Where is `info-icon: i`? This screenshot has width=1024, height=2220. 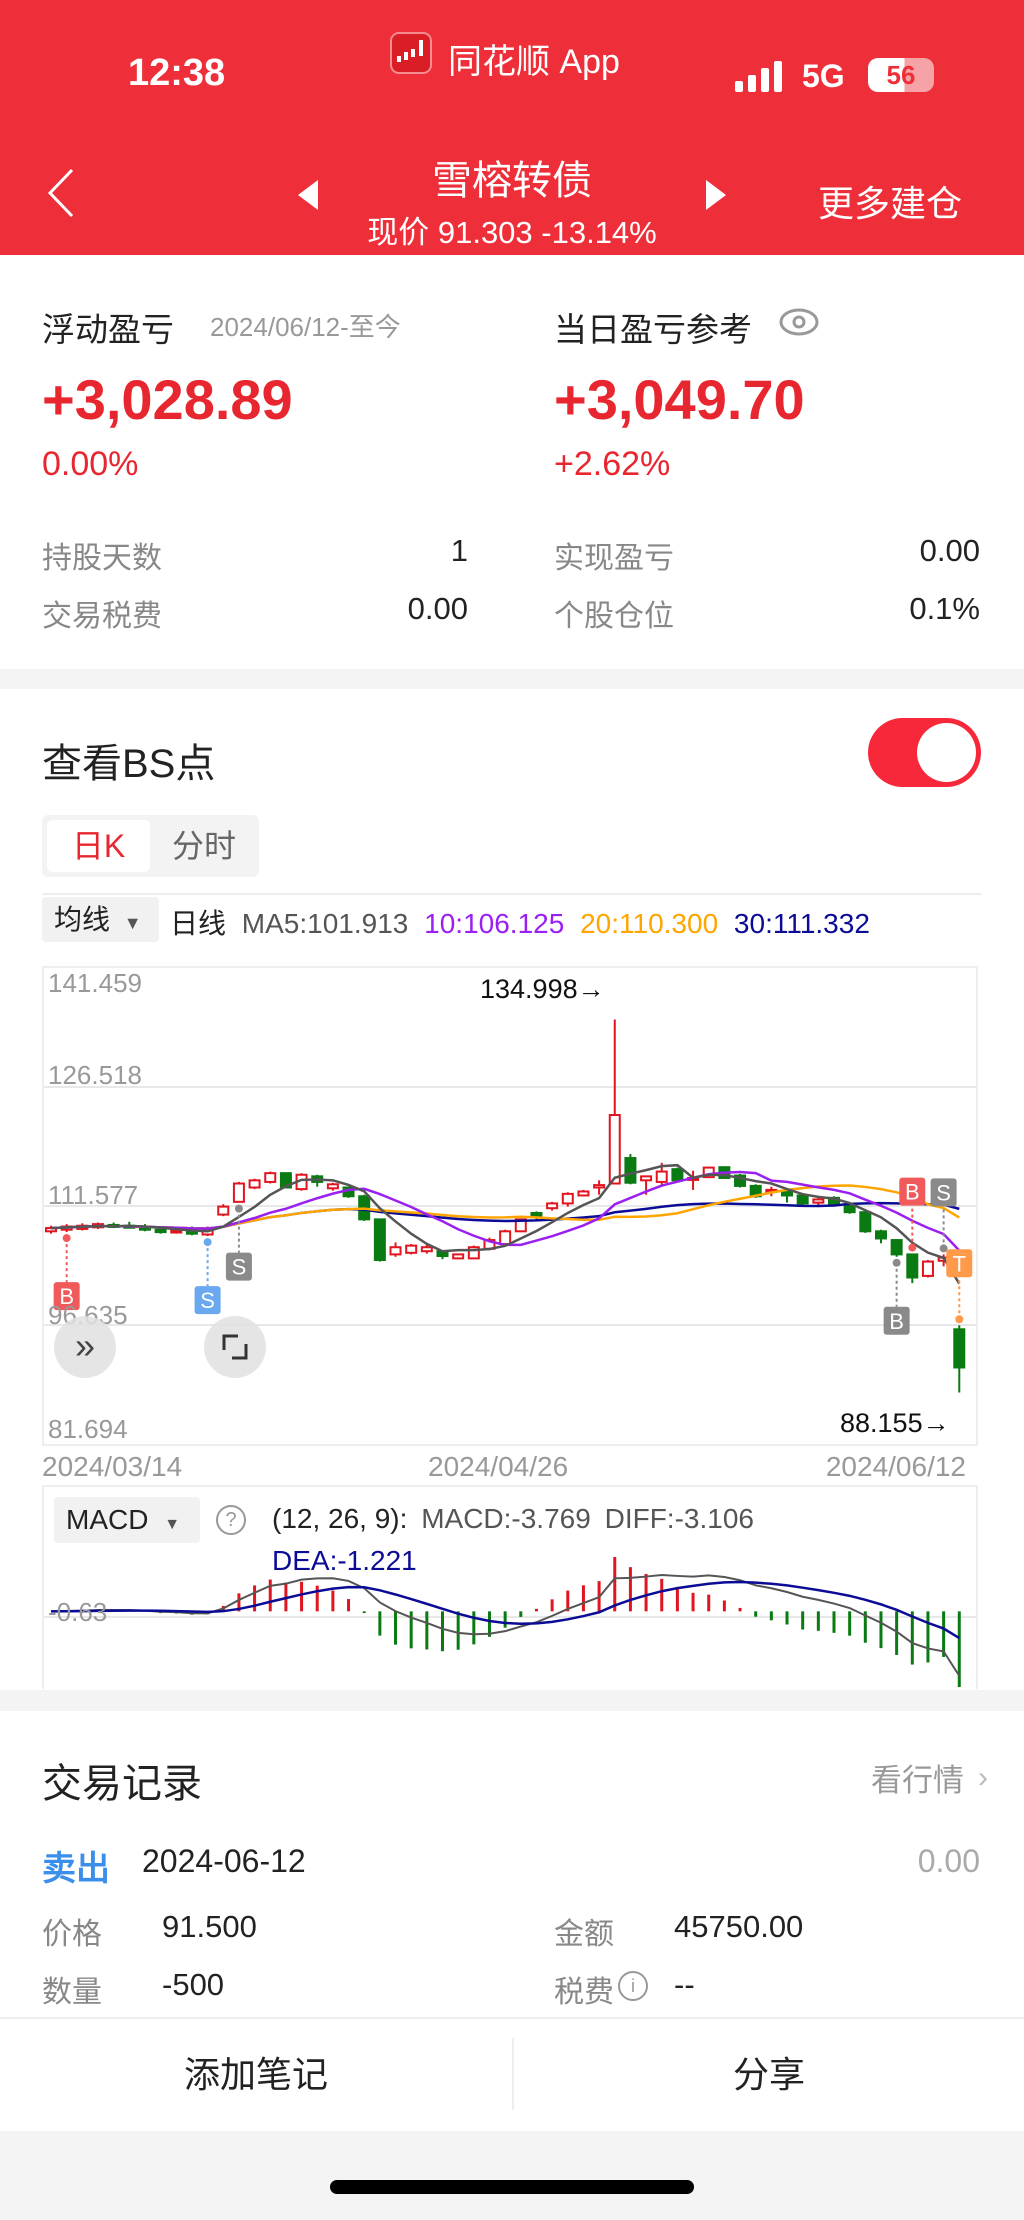 info-icon: i is located at coordinates (633, 1986).